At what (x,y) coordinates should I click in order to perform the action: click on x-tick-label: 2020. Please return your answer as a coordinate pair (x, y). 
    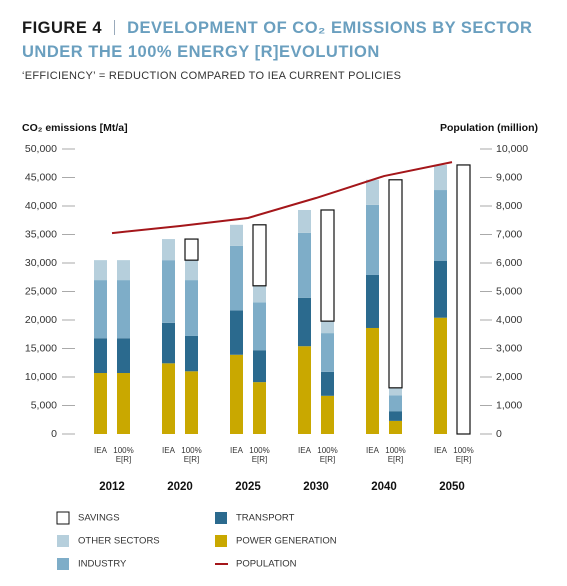
    Looking at the image, I should click on (180, 487).